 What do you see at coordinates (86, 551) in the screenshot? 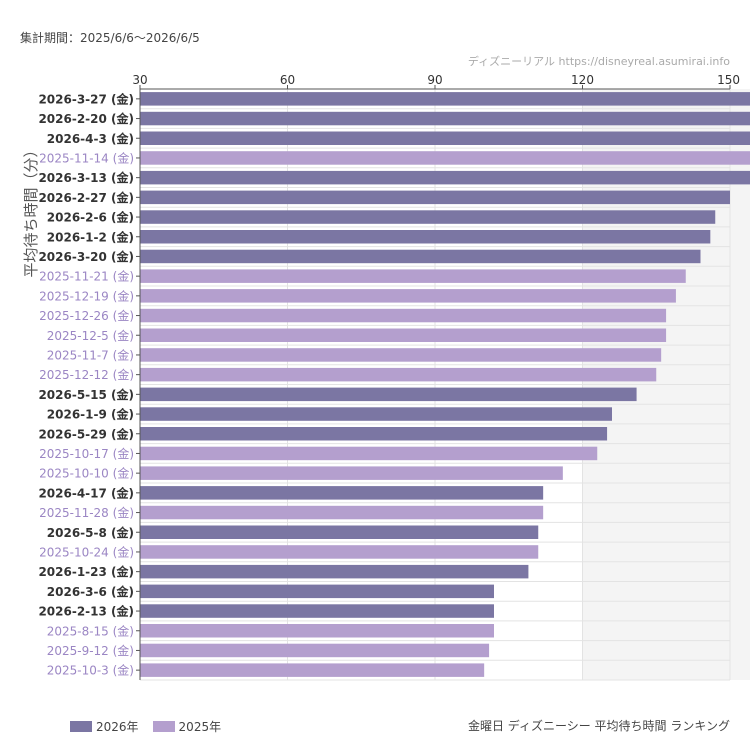
I see `category-label: 2025-10-24 (金)` at bounding box center [86, 551].